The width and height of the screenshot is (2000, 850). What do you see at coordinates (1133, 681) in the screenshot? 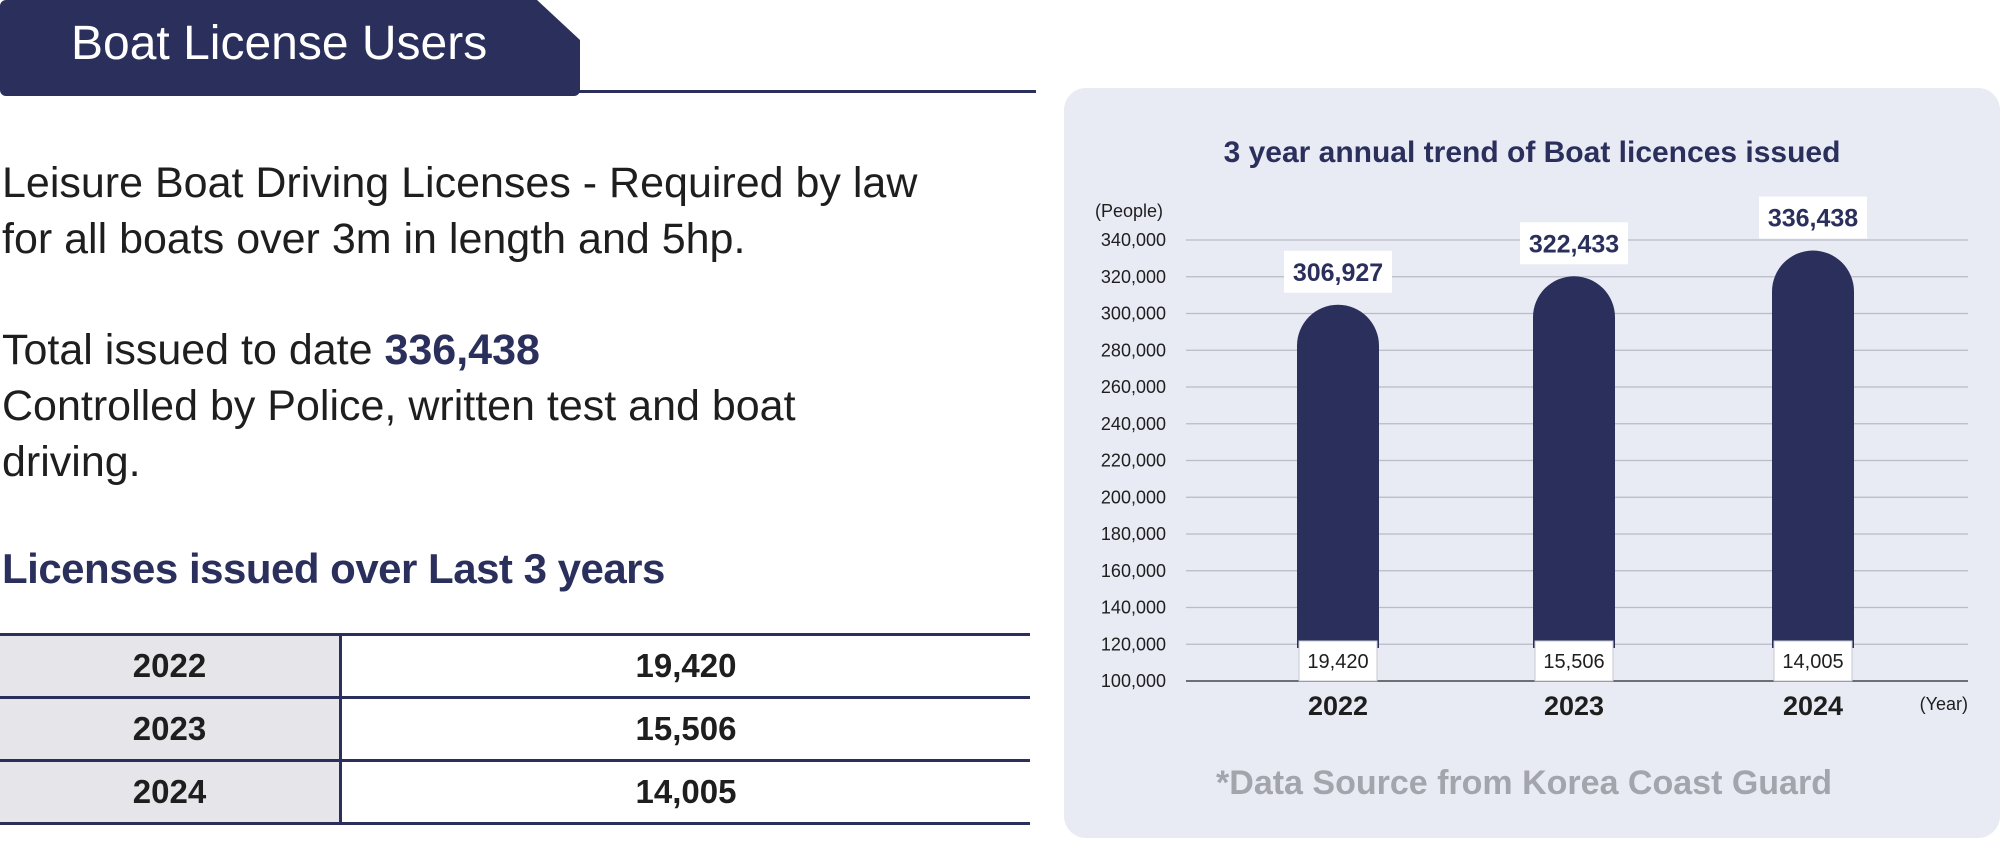
I see `y-tick-label: 100,000` at bounding box center [1133, 681].